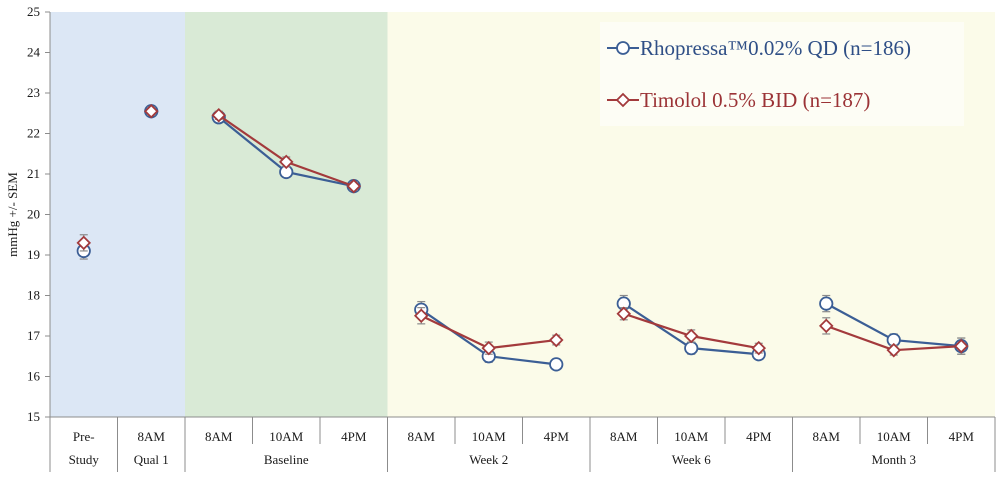 The height and width of the screenshot is (480, 1001). What do you see at coordinates (84, 459) in the screenshot?
I see `x-tick-label: Study` at bounding box center [84, 459].